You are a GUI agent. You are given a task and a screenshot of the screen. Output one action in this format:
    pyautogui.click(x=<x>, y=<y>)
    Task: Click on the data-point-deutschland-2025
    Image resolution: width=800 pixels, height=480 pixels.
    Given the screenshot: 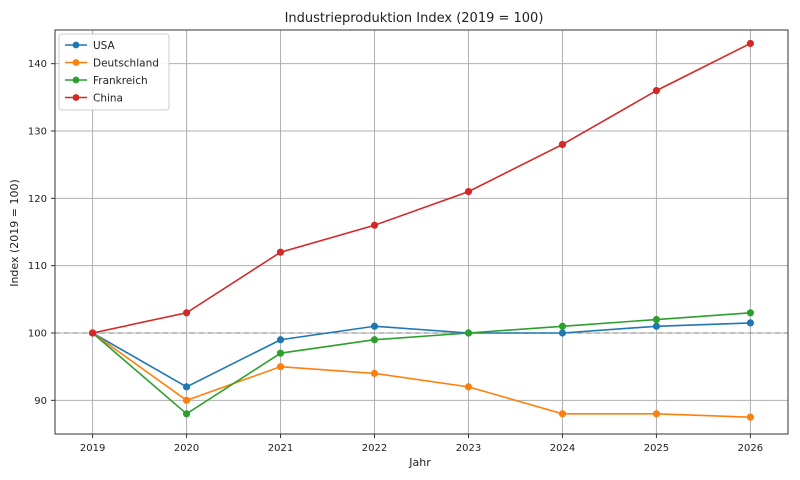 What is the action you would take?
    pyautogui.click(x=656, y=414)
    